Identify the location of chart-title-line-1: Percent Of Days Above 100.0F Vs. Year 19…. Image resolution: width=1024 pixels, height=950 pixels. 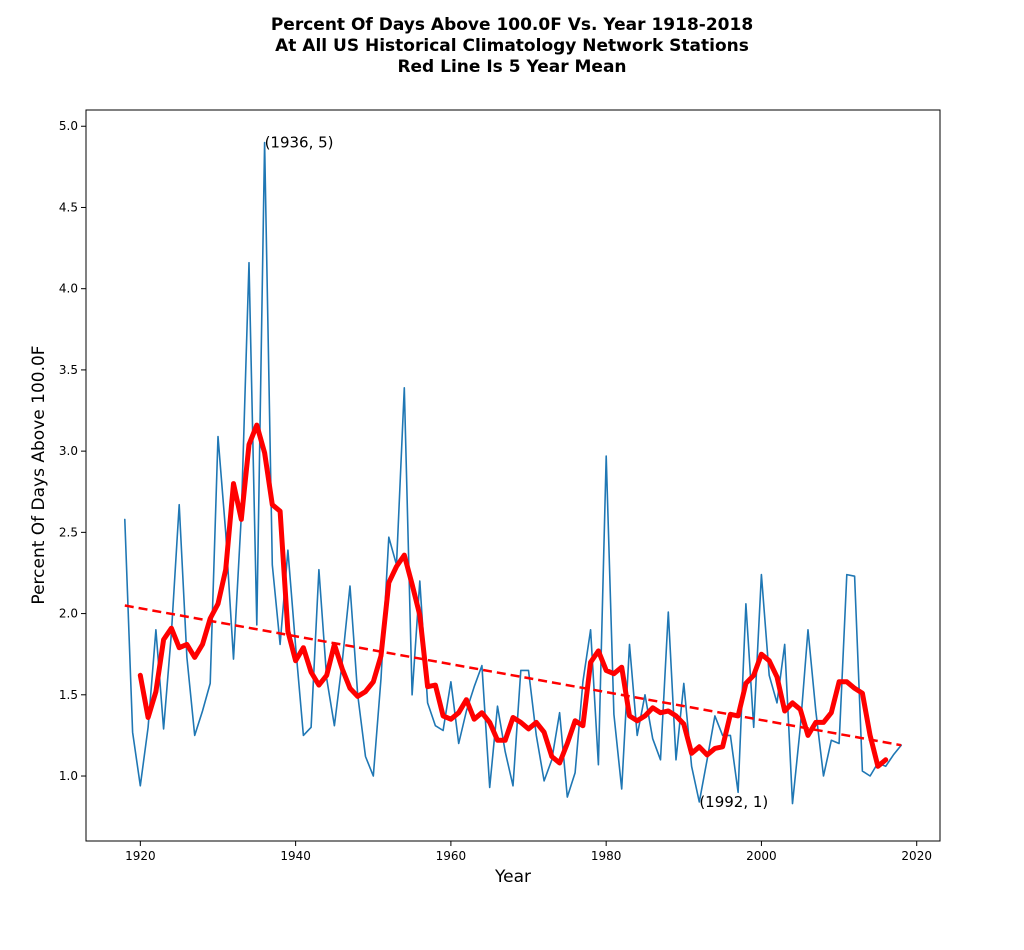
(512, 25).